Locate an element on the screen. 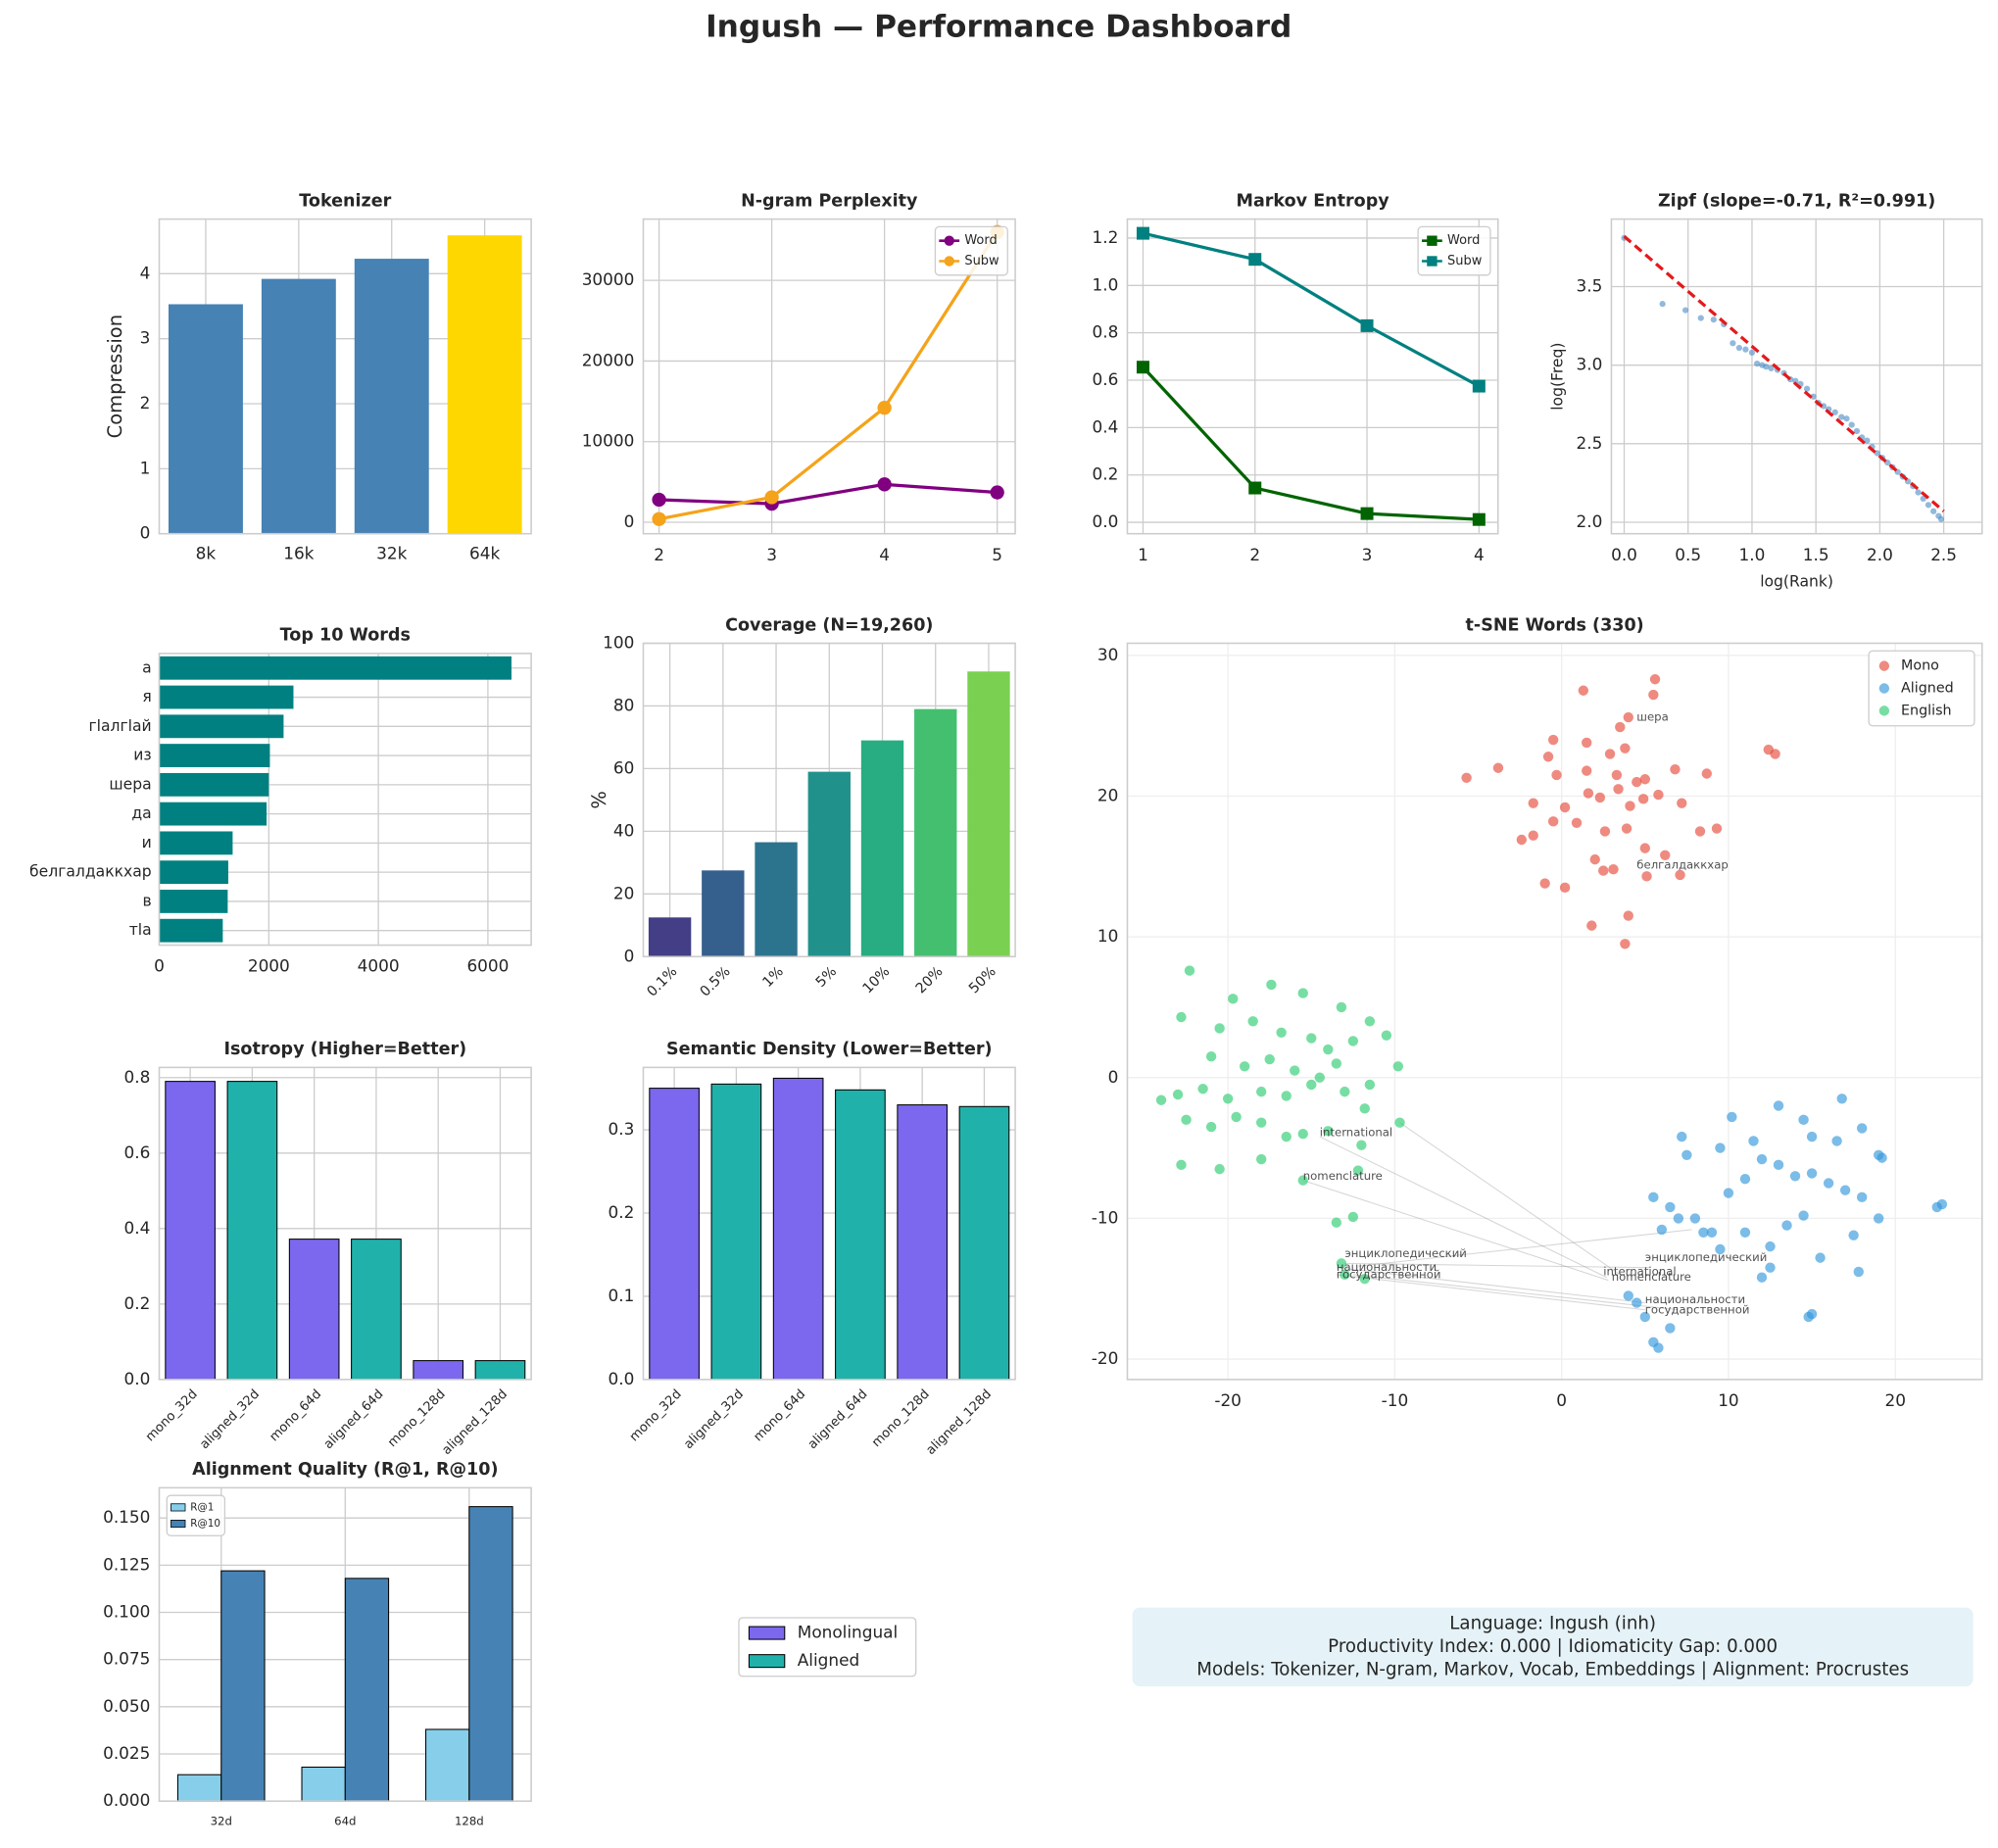 The height and width of the screenshot is (1848, 1998). plot-area is located at coordinates (1797, 377).